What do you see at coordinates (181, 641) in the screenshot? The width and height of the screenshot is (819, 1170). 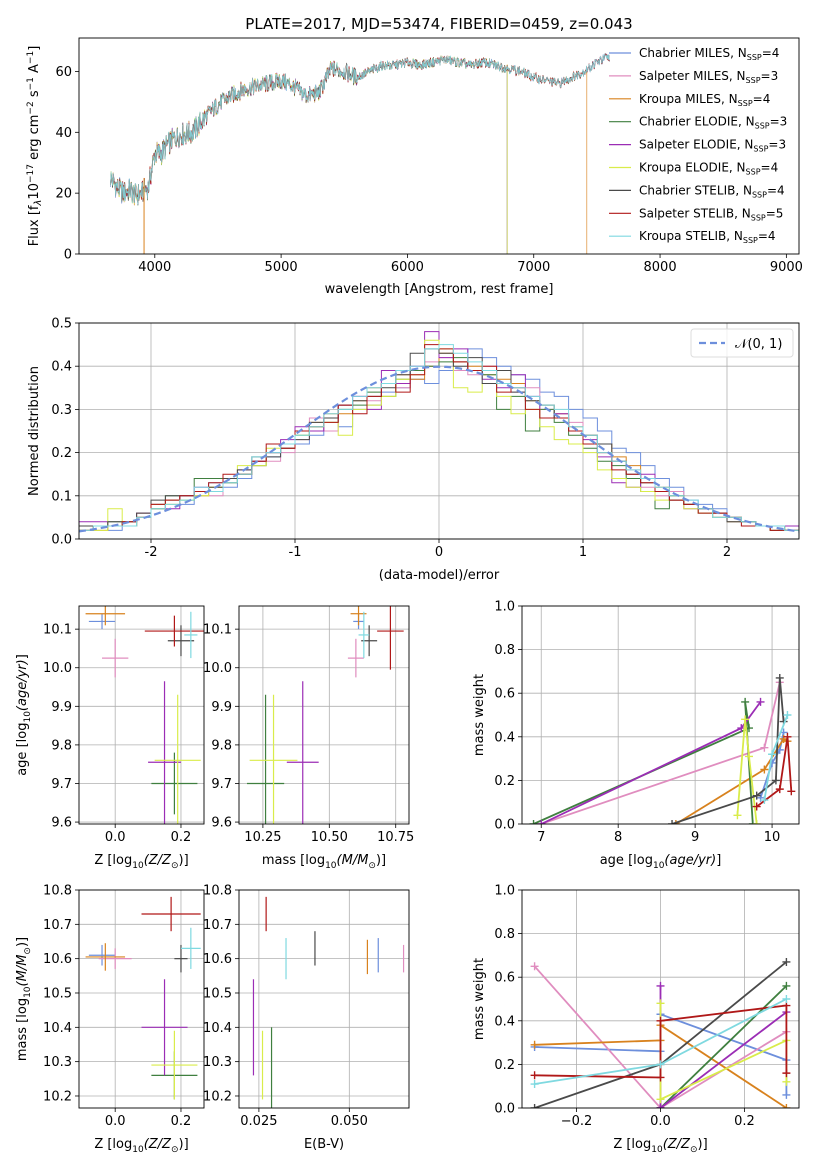 I see `errorbar-chabrier-stelib` at bounding box center [181, 641].